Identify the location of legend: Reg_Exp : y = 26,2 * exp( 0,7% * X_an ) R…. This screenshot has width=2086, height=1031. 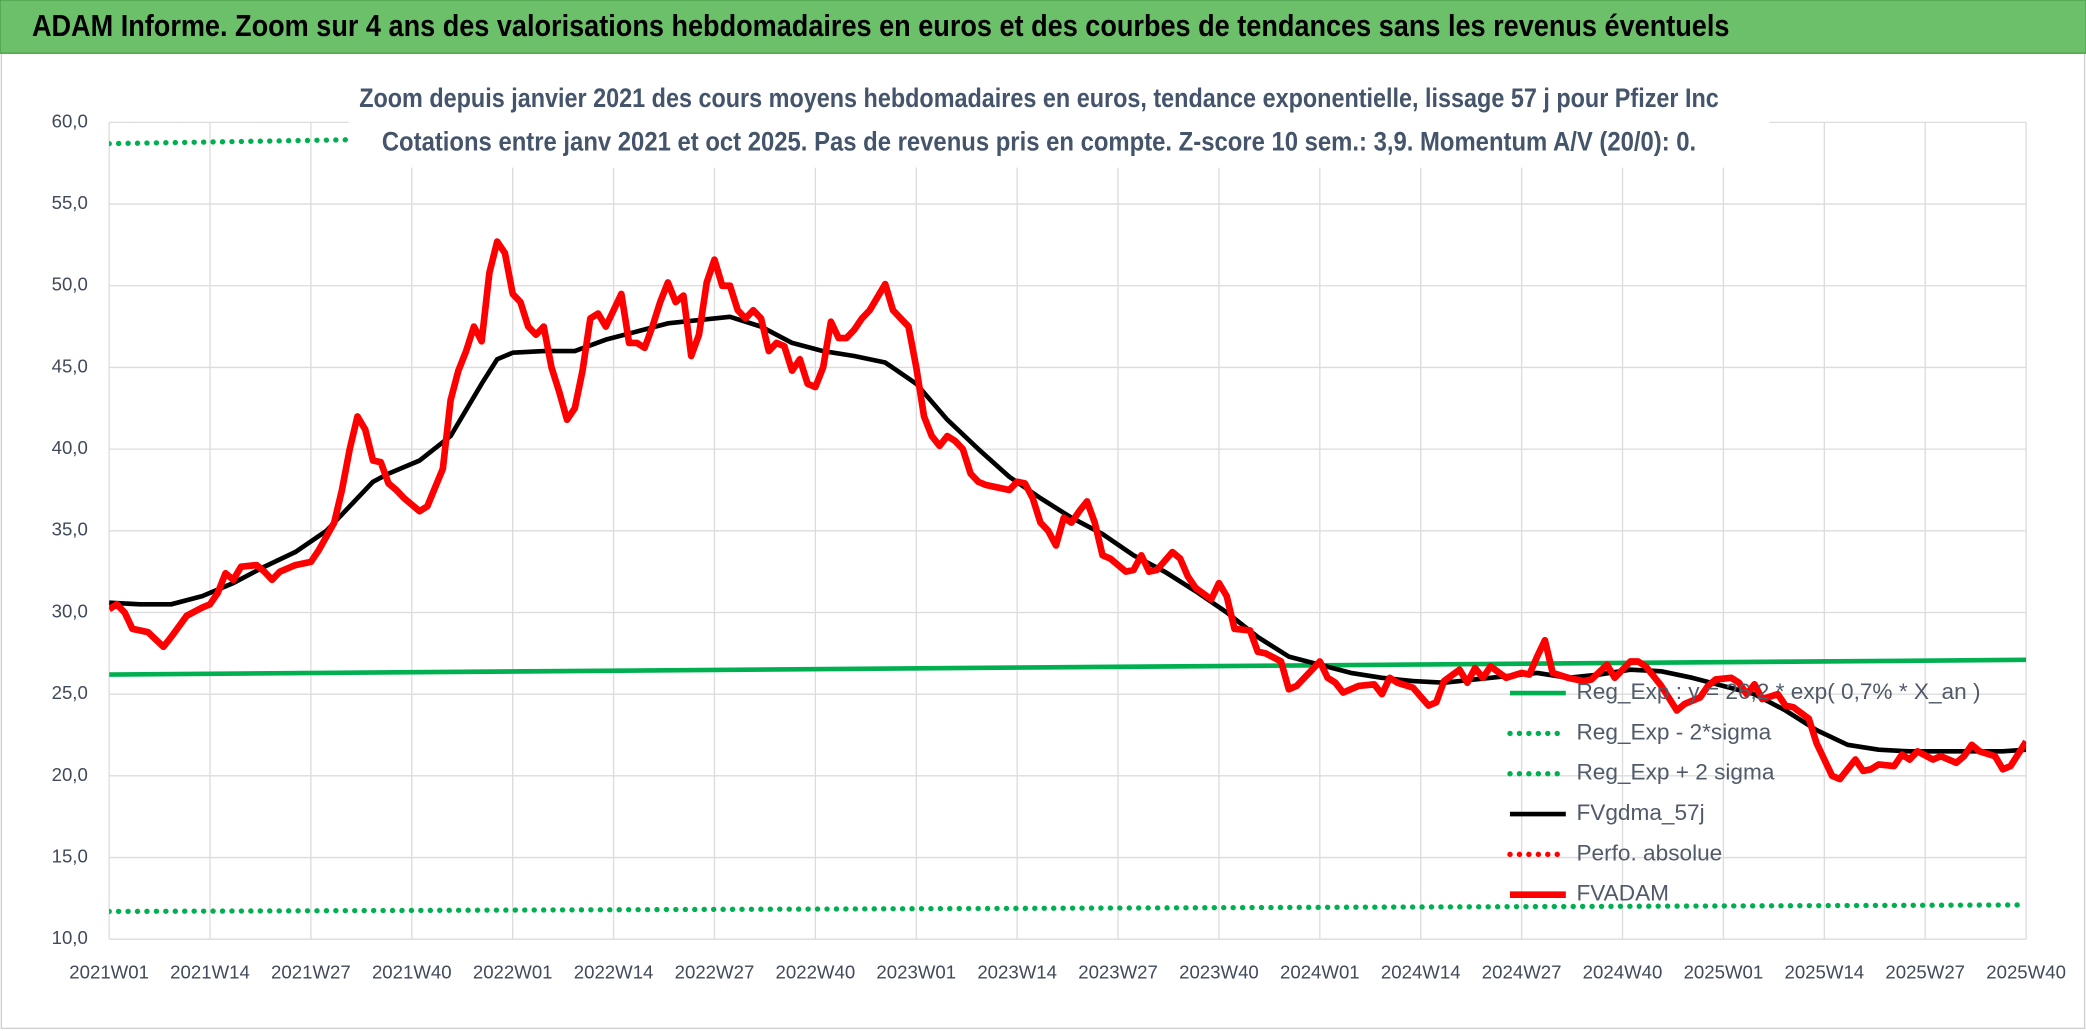
(1744, 792).